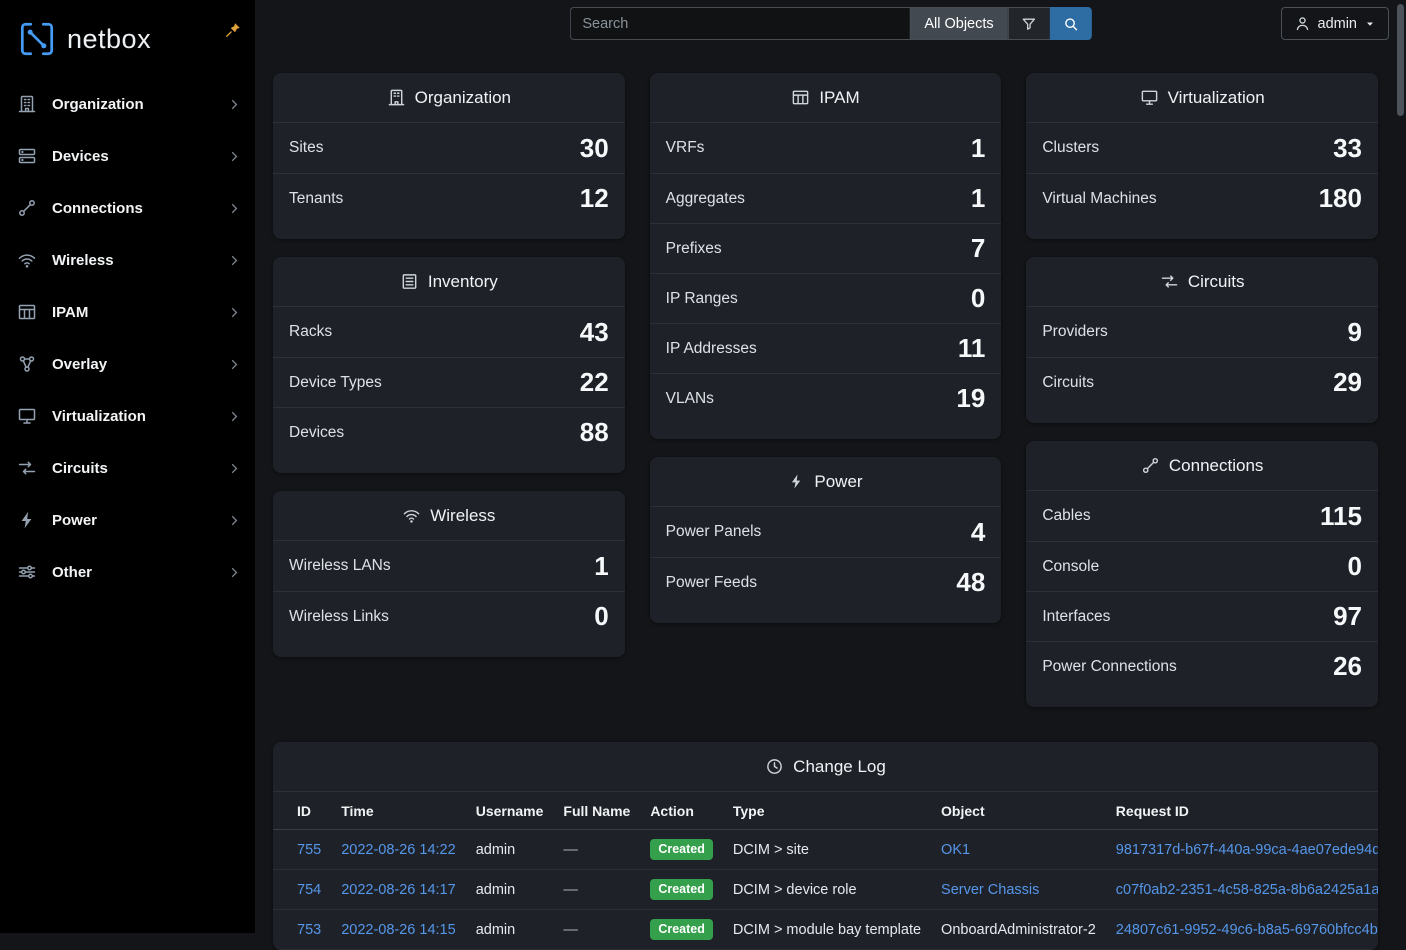 The width and height of the screenshot is (1406, 950). Describe the element at coordinates (72, 572) in the screenshot. I see `sidebar-item-label: Other` at that location.